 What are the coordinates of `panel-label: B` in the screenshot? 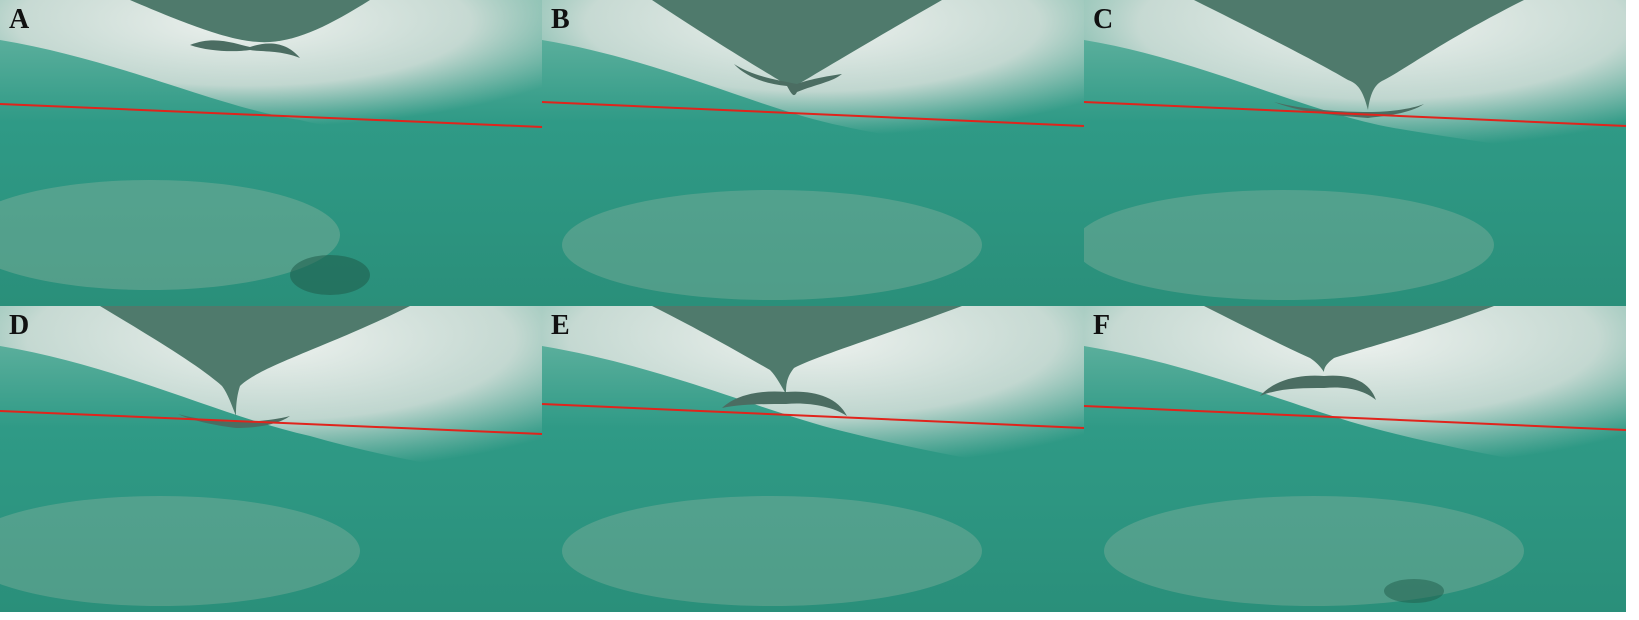 It's located at (560, 19).